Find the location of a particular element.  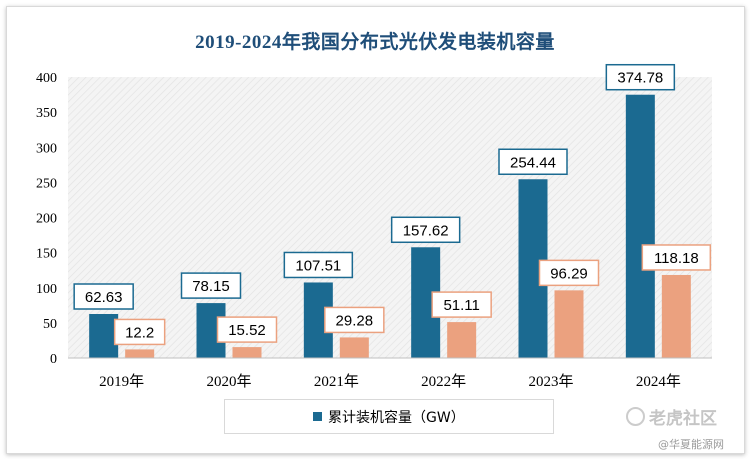

data-label: 62.63 is located at coordinates (104, 297).